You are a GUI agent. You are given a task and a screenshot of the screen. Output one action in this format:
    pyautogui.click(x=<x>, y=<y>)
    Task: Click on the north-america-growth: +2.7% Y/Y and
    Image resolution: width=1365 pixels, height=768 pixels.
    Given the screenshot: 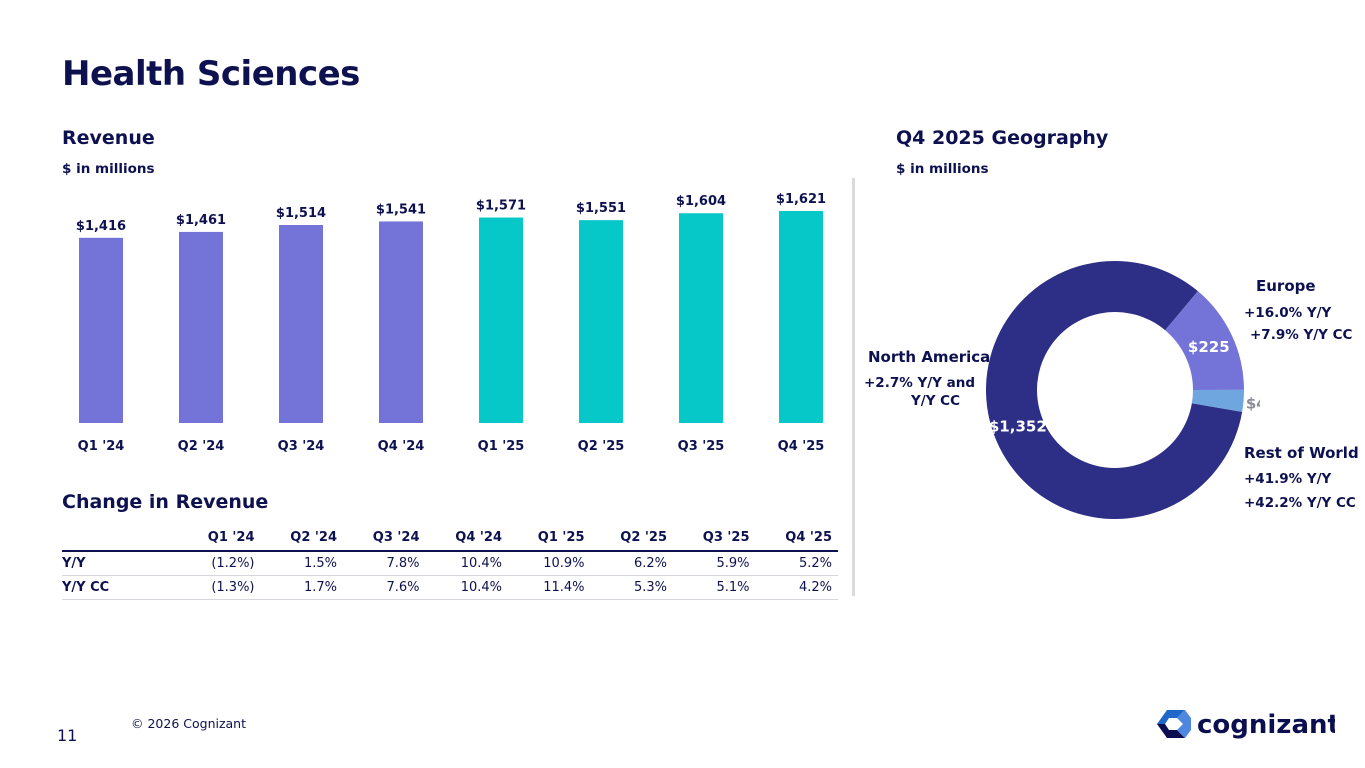 What is the action you would take?
    pyautogui.click(x=920, y=383)
    